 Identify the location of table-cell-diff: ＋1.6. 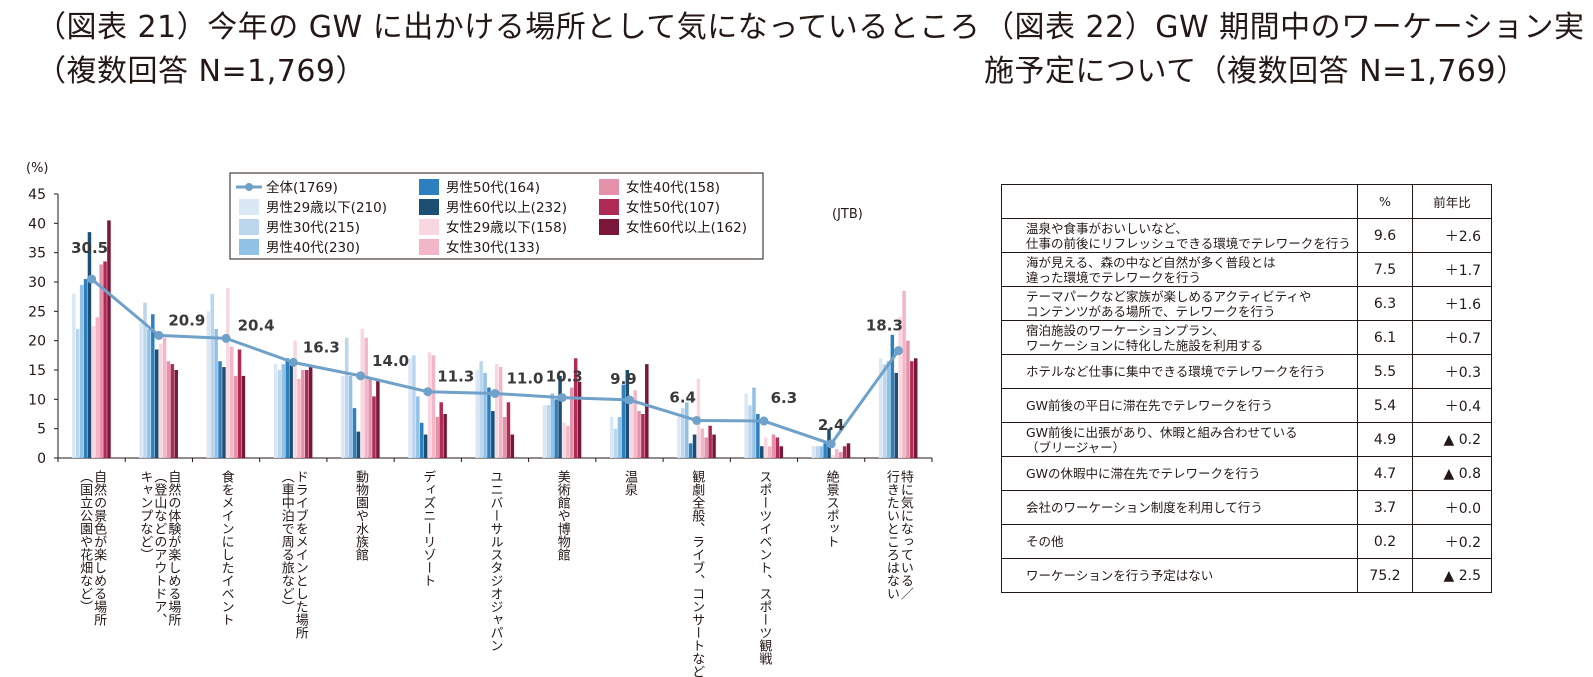
(1452, 303).